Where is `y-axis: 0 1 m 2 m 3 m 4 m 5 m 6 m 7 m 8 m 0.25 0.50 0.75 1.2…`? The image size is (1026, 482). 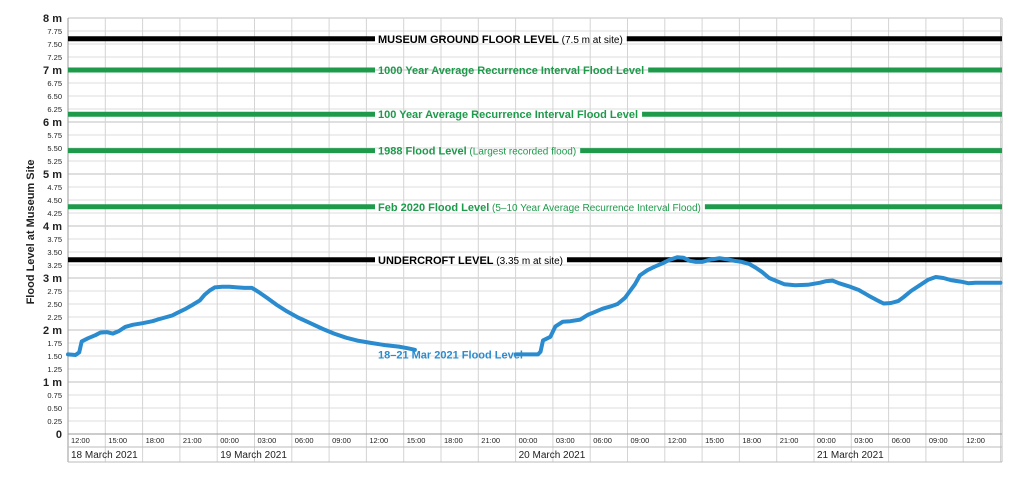 y-axis: 0 1 m 2 m 3 m 4 m 5 m 6 m 7 m 8 m 0.25 0.50 0.75 1.2… is located at coordinates (52, 227).